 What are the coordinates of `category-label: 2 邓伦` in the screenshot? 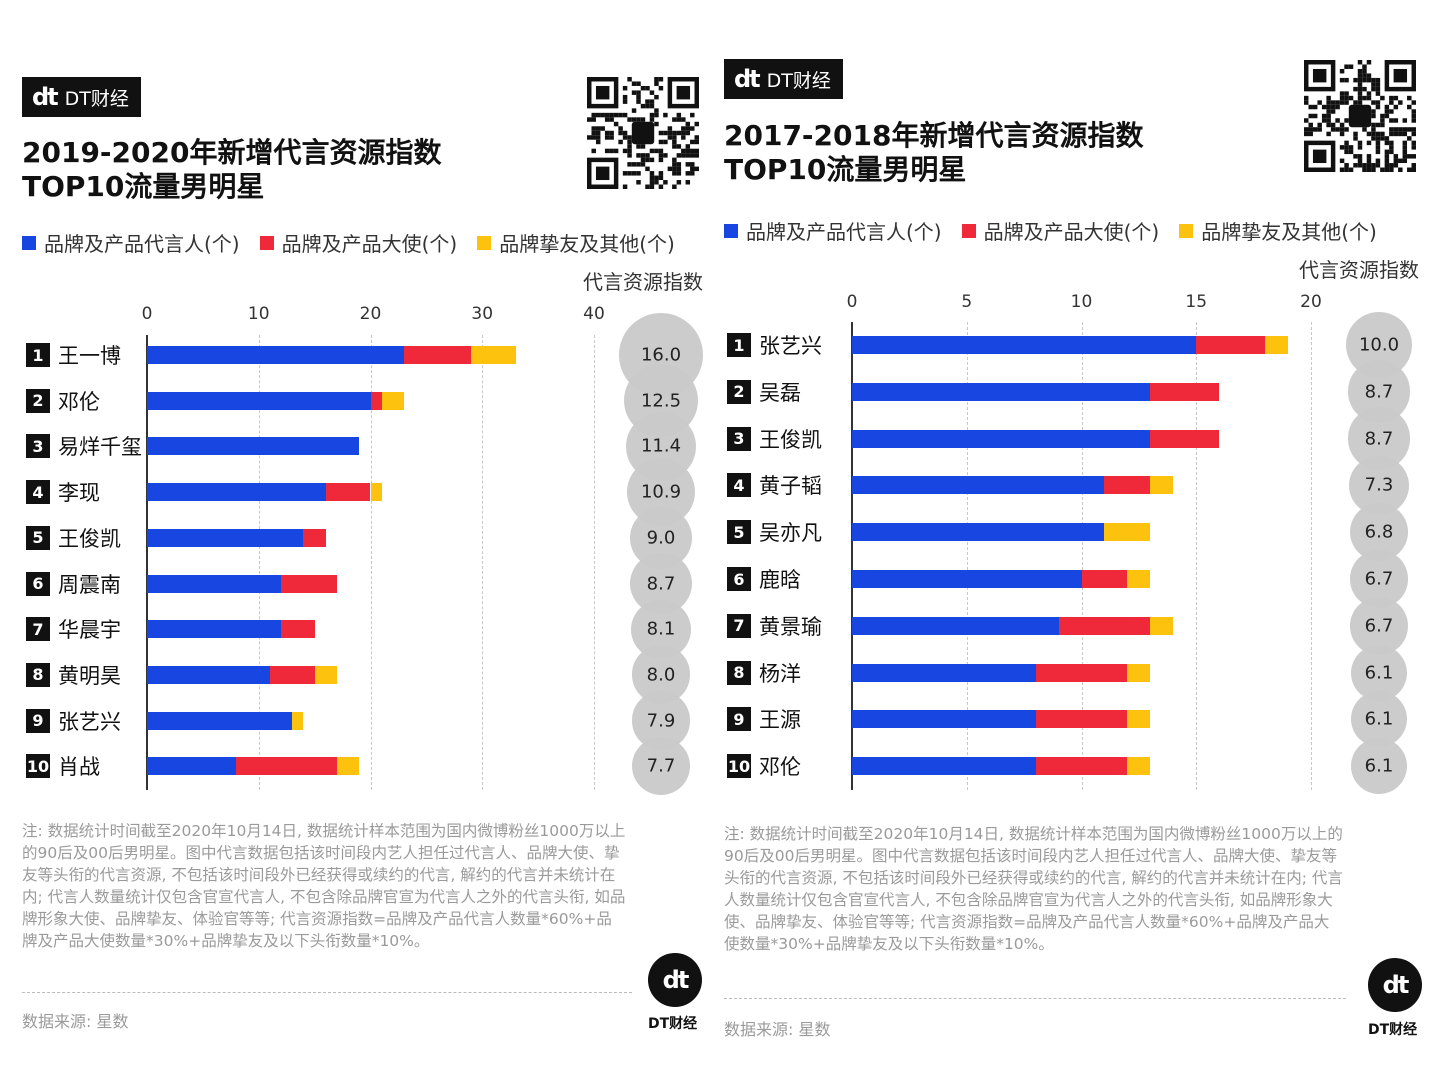 It's located at (63, 401).